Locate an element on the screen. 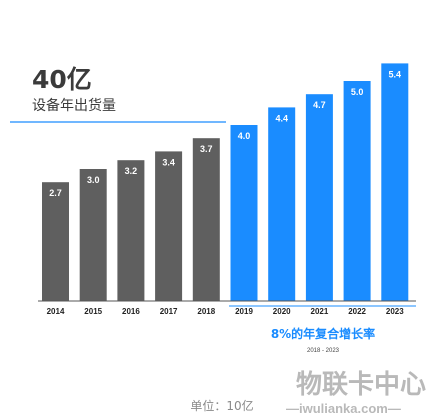  cagr-range: 2018 - 2023 is located at coordinates (323, 351).